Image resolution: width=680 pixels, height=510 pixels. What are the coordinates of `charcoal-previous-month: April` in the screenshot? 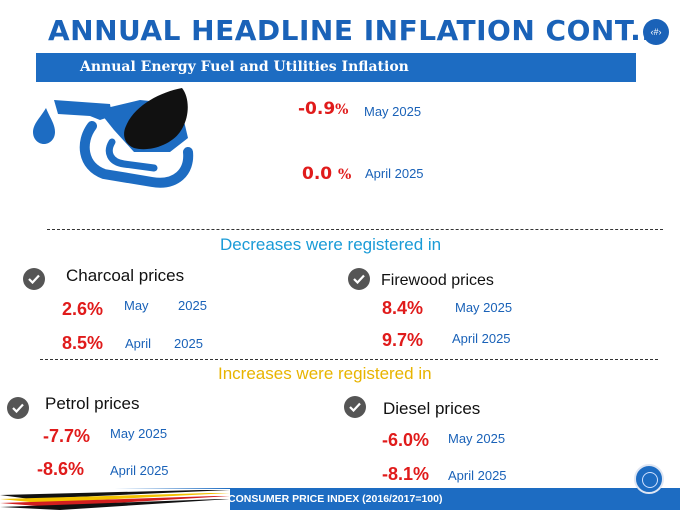 It's located at (138, 343).